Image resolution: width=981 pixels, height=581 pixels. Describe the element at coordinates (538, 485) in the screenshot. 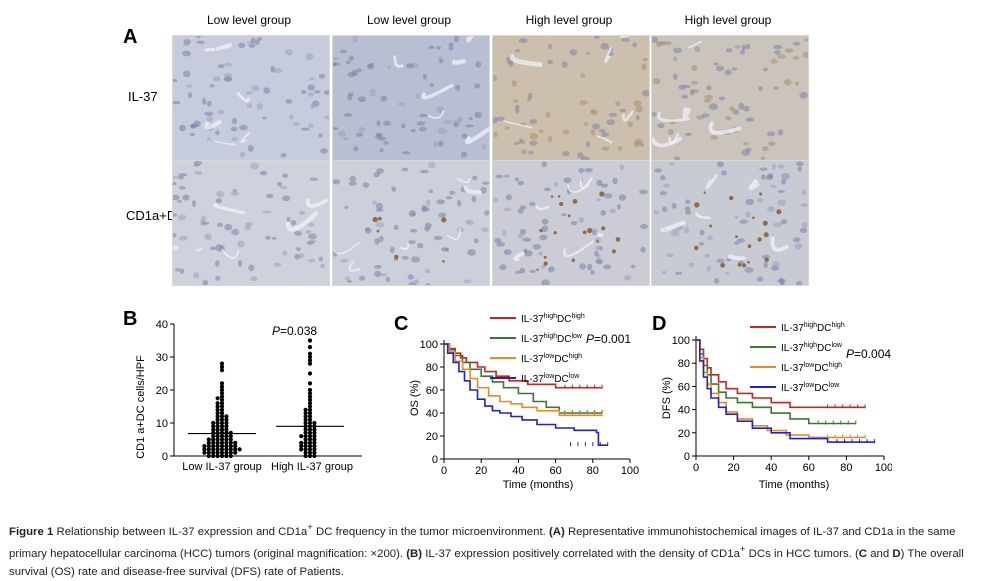

I see `x-axis-label: Time (months)` at that location.